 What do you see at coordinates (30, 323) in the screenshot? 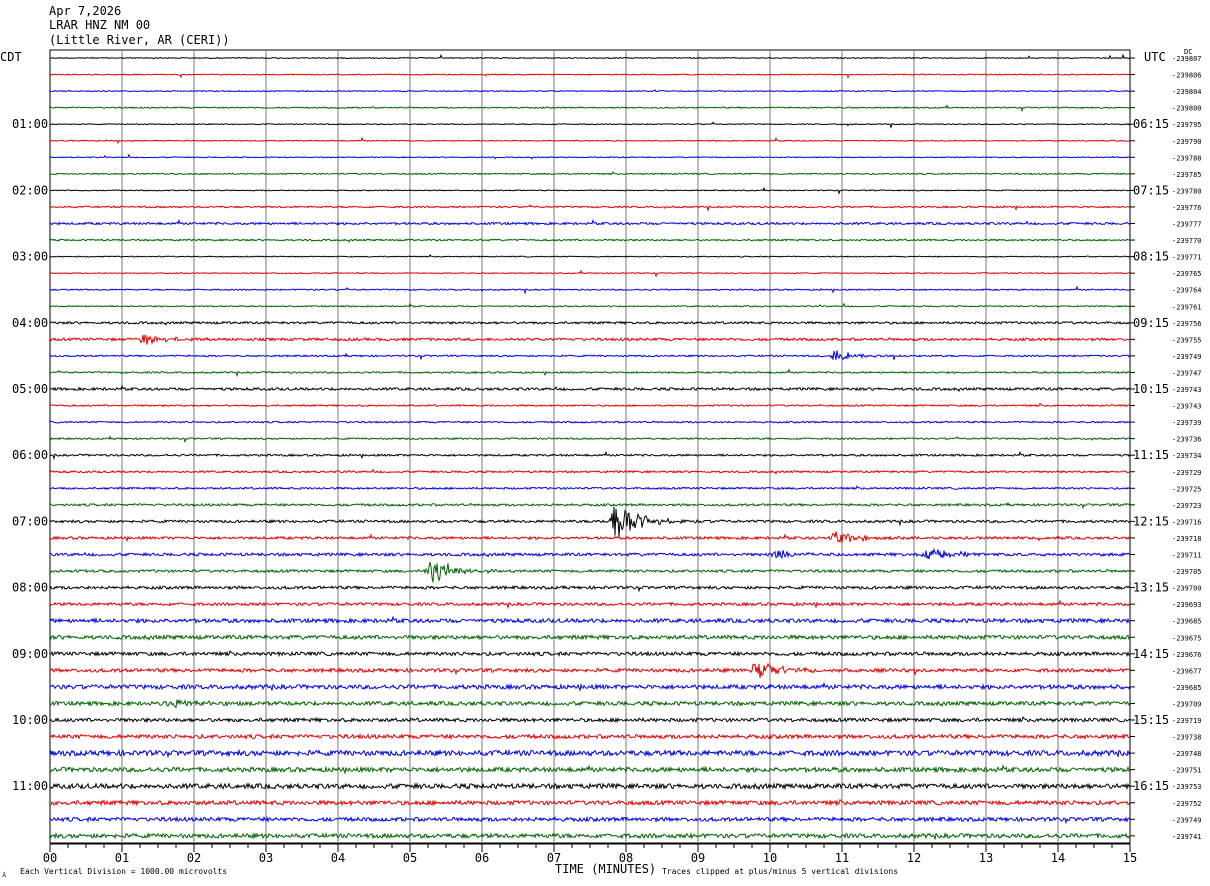
I see `left-hour-label: 04:00` at bounding box center [30, 323].